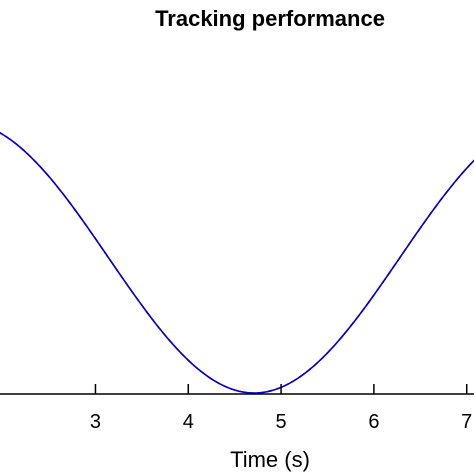  Describe the element at coordinates (95, 422) in the screenshot. I see `x-tick-label-3: 3` at that location.